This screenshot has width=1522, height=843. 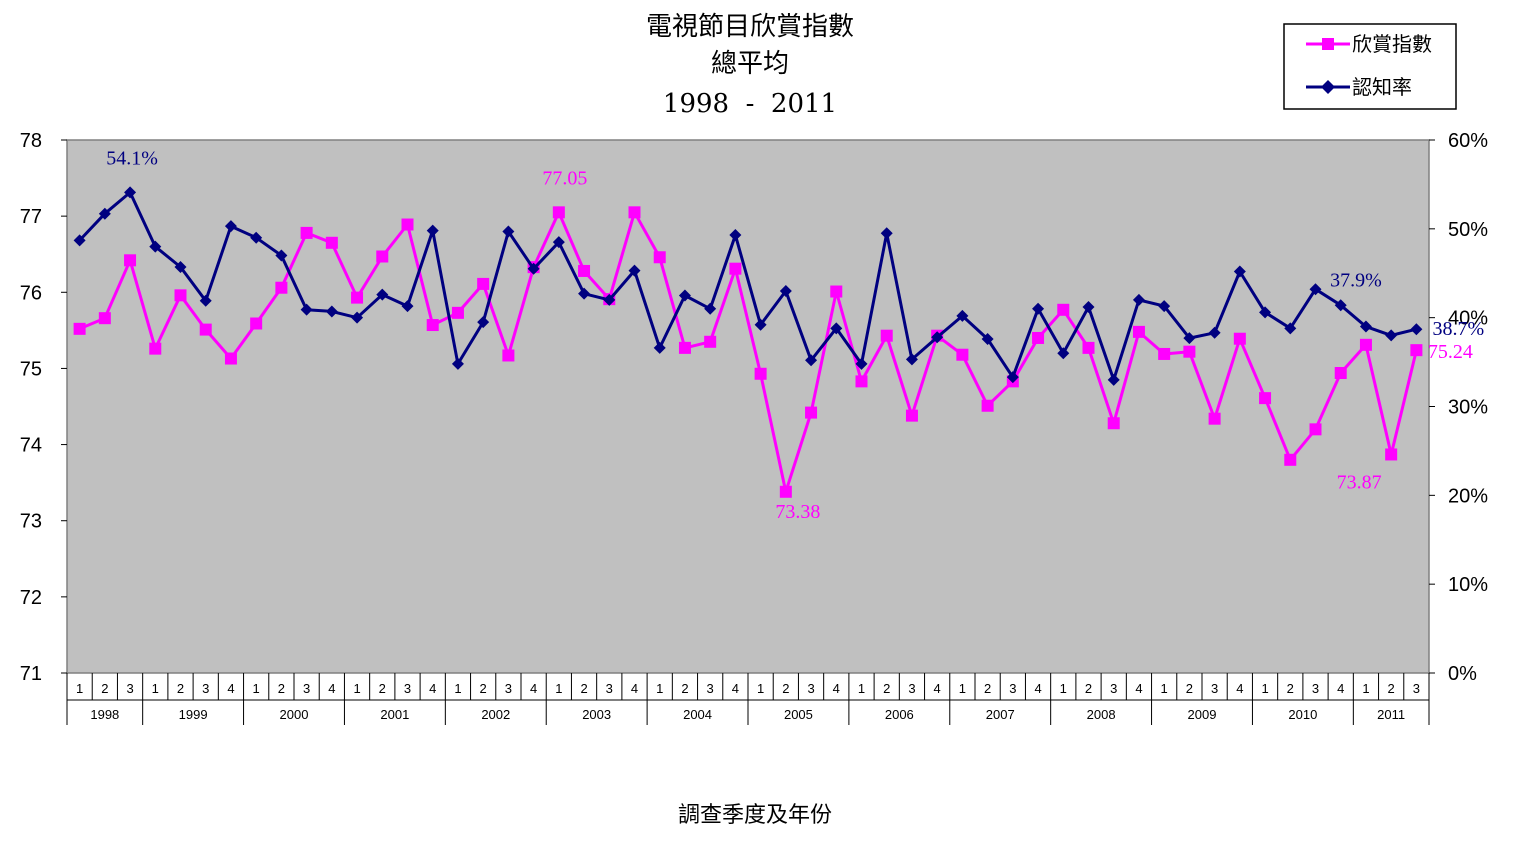 I want to click on y-left-tick-label: 72, so click(x=31, y=598).